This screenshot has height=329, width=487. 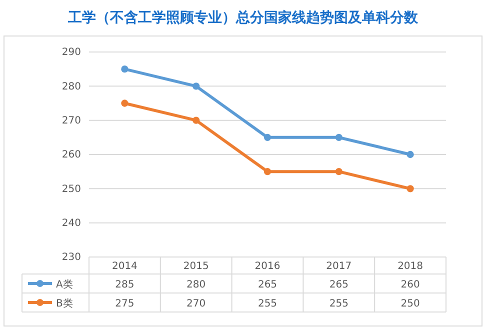 I want to click on data-label: 270, so click(x=196, y=304).